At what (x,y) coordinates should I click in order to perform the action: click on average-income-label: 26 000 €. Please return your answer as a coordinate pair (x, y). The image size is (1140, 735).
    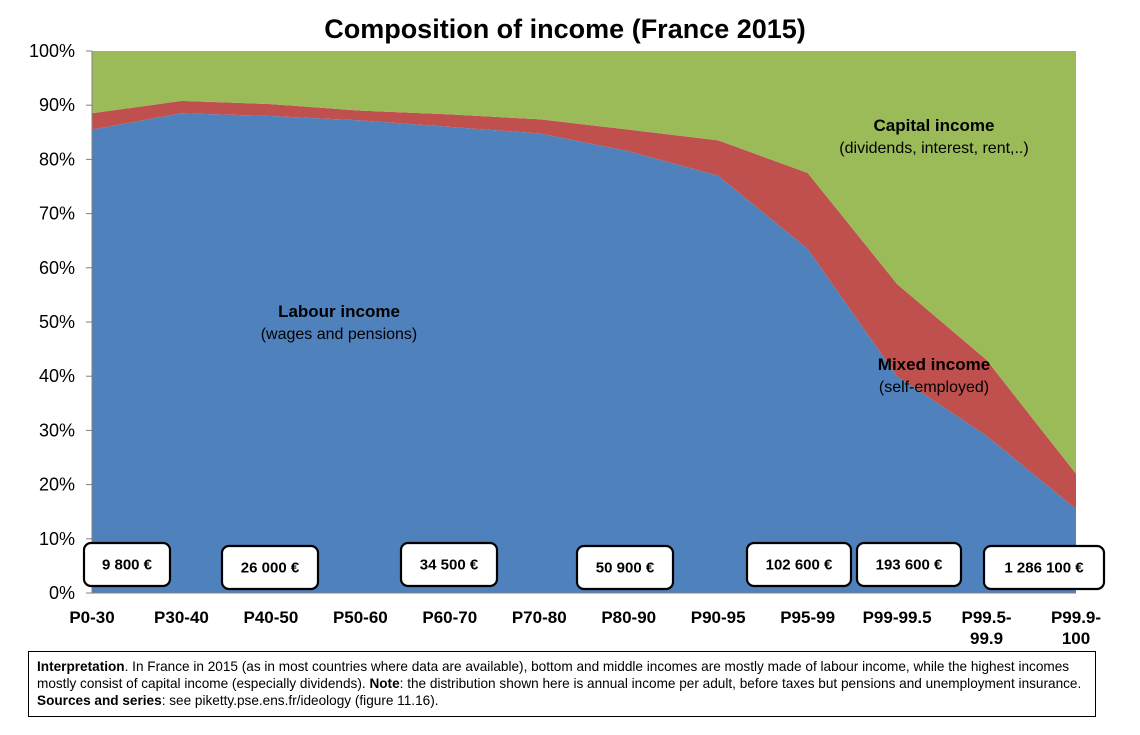
    Looking at the image, I should click on (270, 568).